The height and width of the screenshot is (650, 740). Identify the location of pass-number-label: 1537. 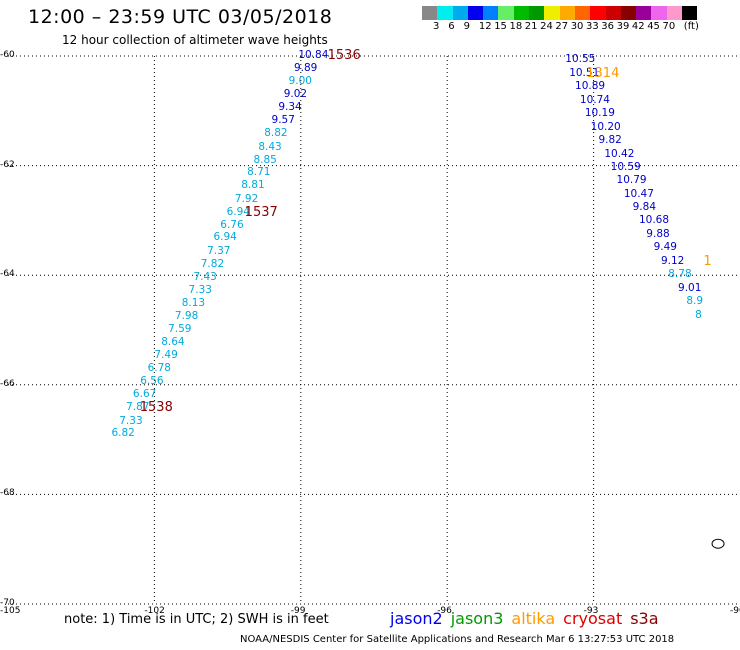
(261, 212).